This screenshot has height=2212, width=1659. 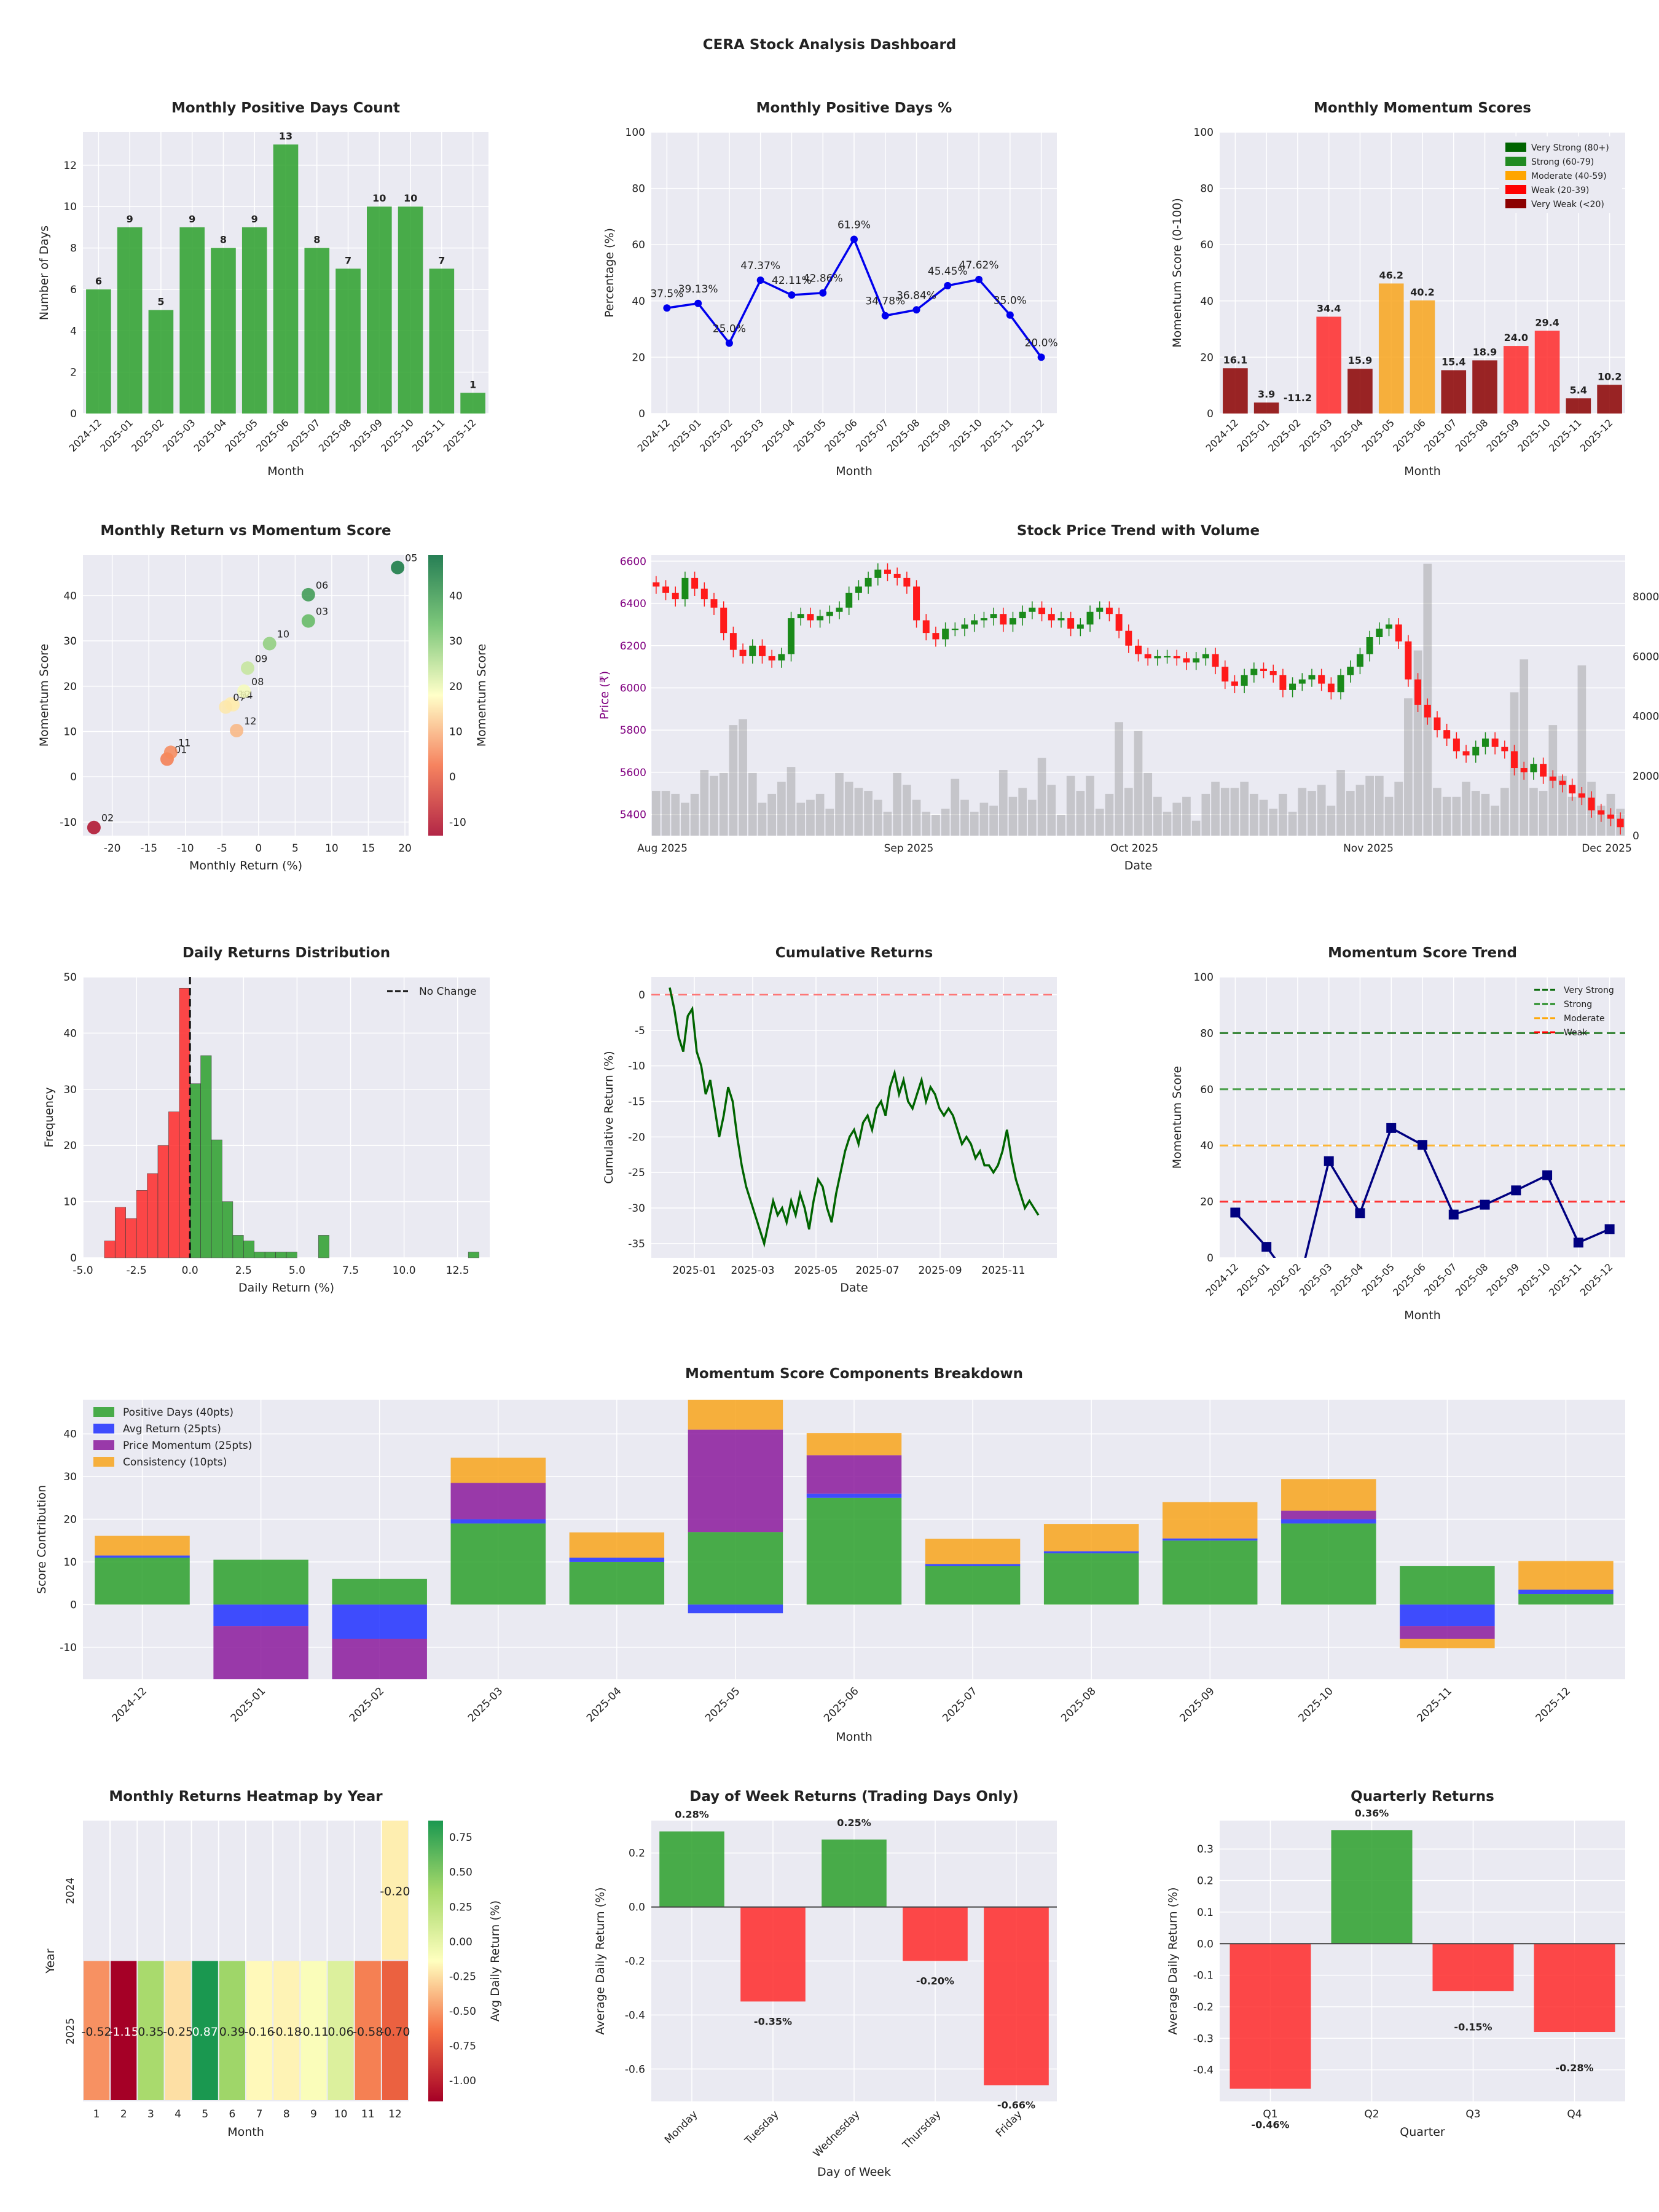 I want to click on x-tick-label: 11, so click(x=368, y=2114).